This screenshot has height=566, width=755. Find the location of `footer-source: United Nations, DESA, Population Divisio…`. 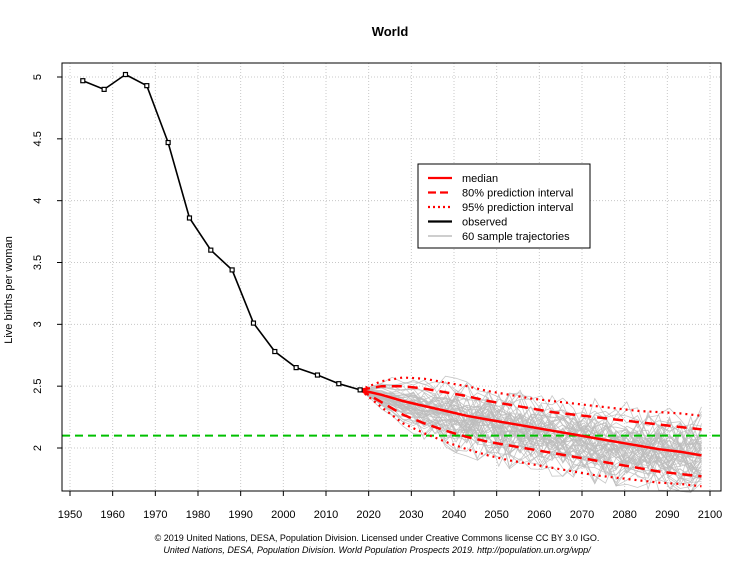

footer-source: United Nations, DESA, Population Divisio… is located at coordinates (377, 550).